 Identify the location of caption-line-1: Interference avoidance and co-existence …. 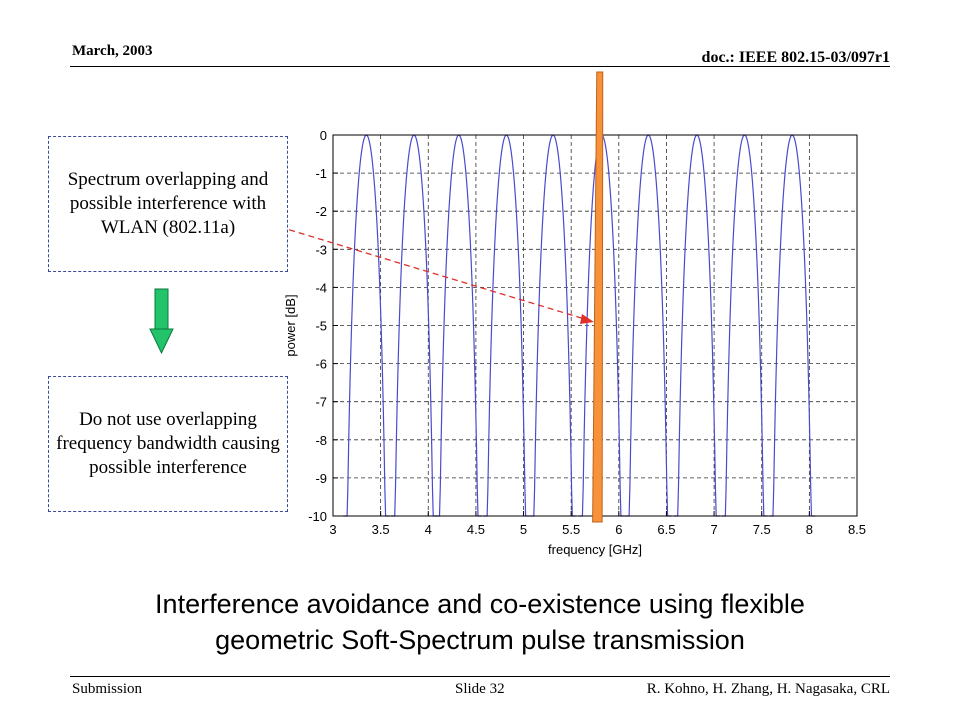
(480, 604).